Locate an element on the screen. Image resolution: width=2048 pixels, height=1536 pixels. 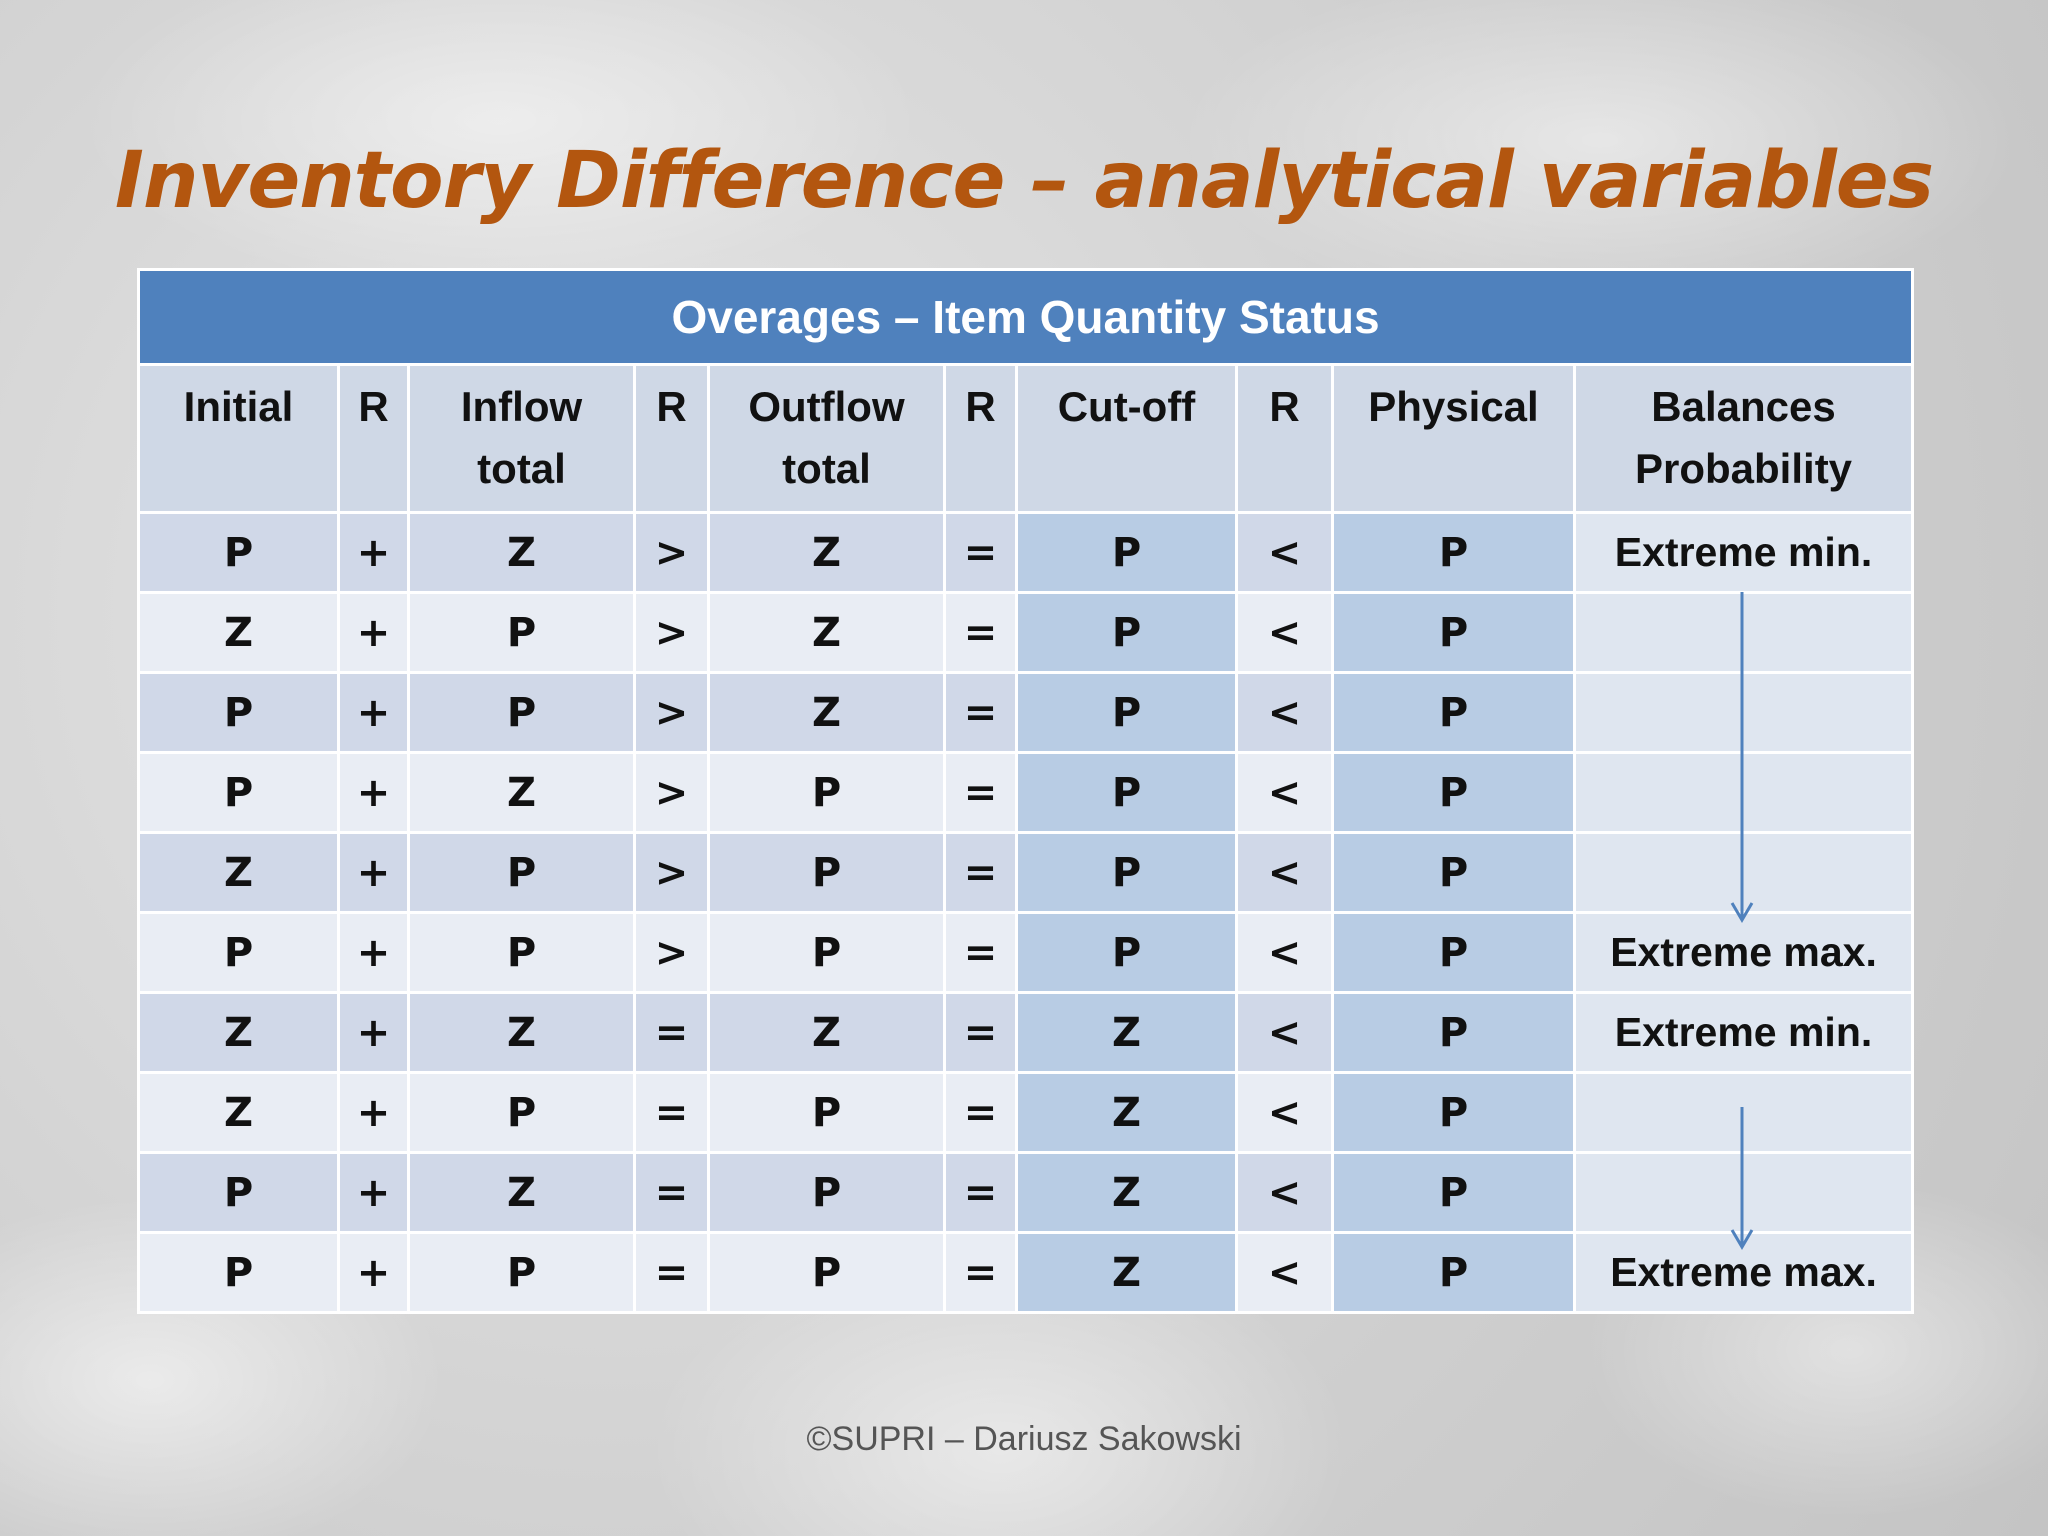
probability-arrow-upper is located at coordinates (1742, 757).